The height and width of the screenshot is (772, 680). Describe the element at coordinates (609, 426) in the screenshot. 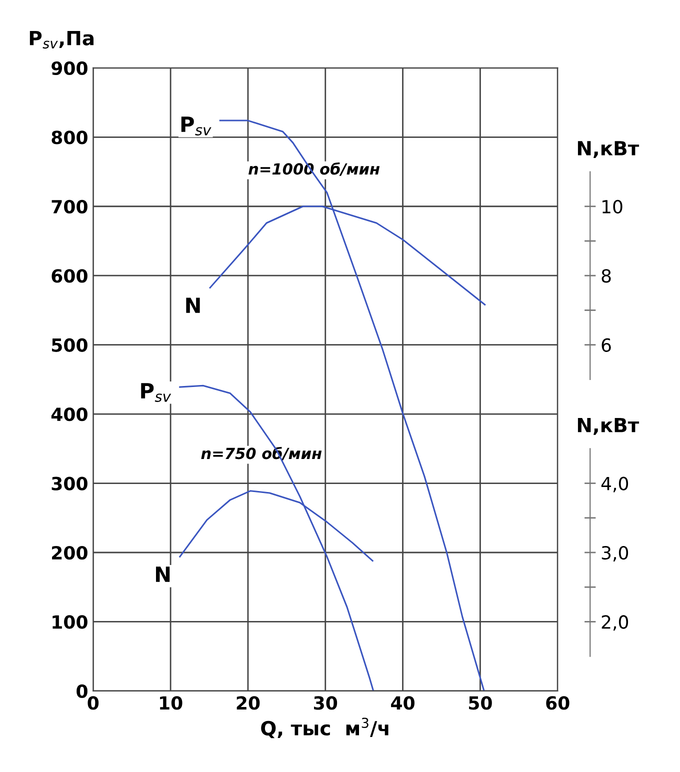

I see `y3-axis-title: N,кВт` at that location.